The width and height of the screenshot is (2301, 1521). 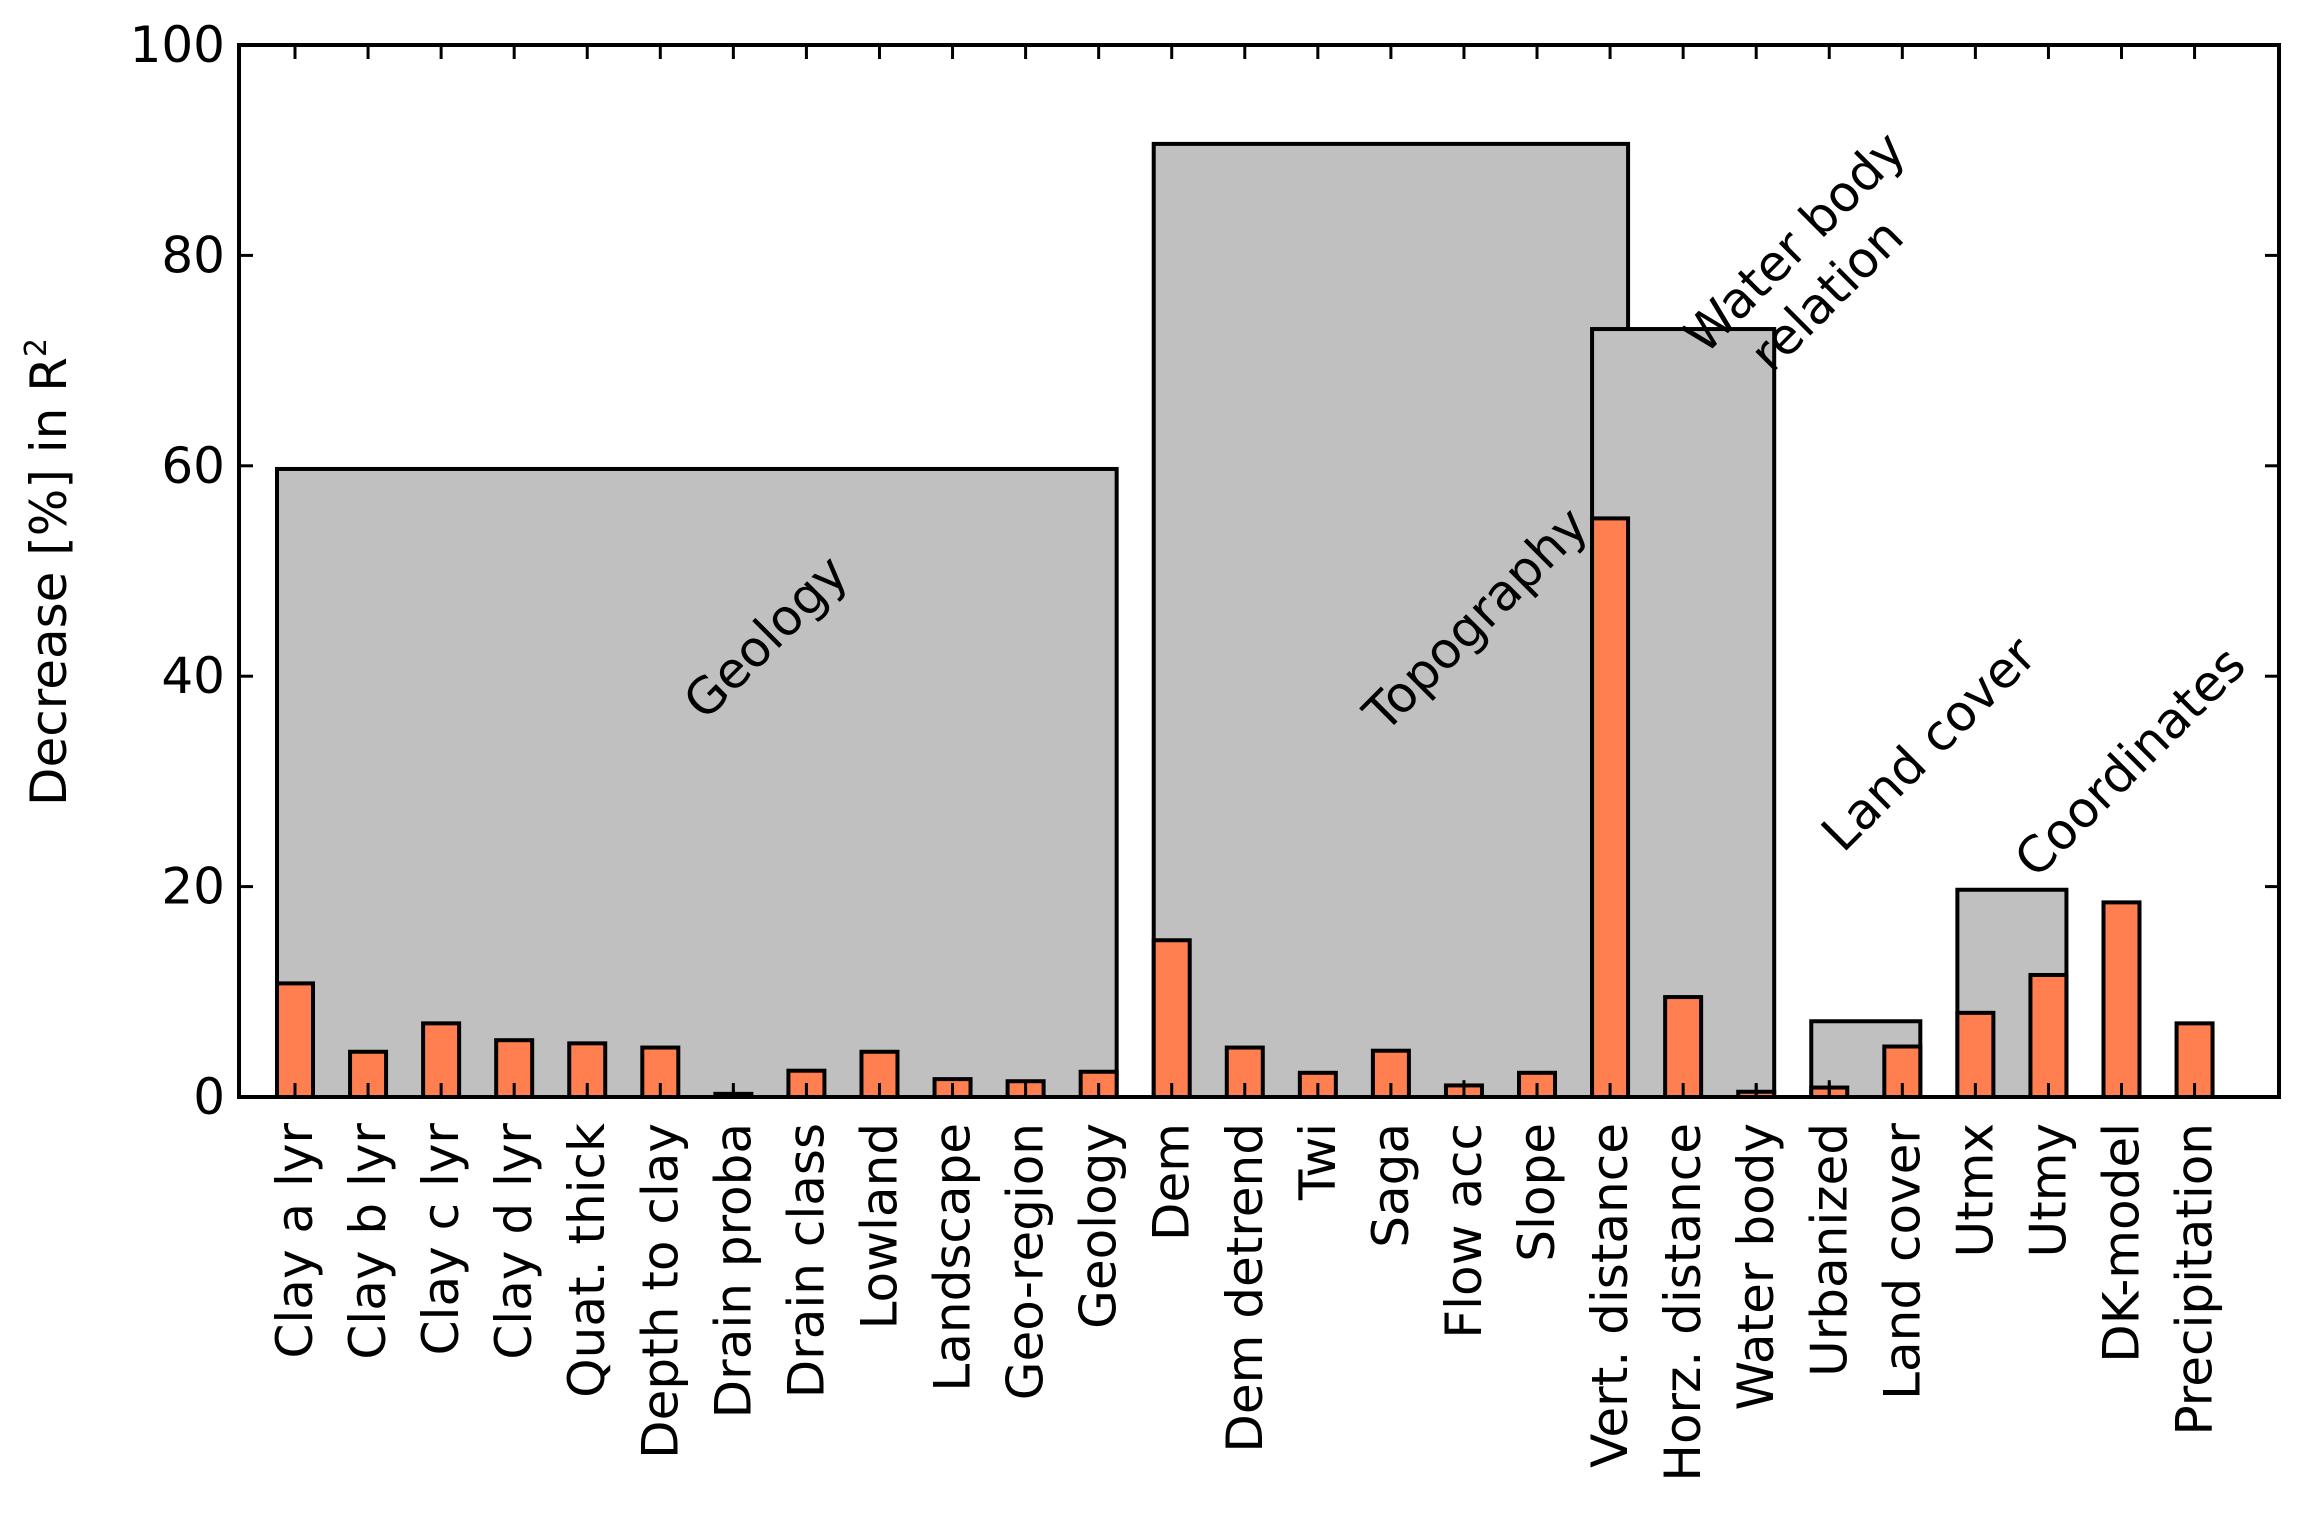 I want to click on x-tick-label: Slope, so click(x=1537, y=1192).